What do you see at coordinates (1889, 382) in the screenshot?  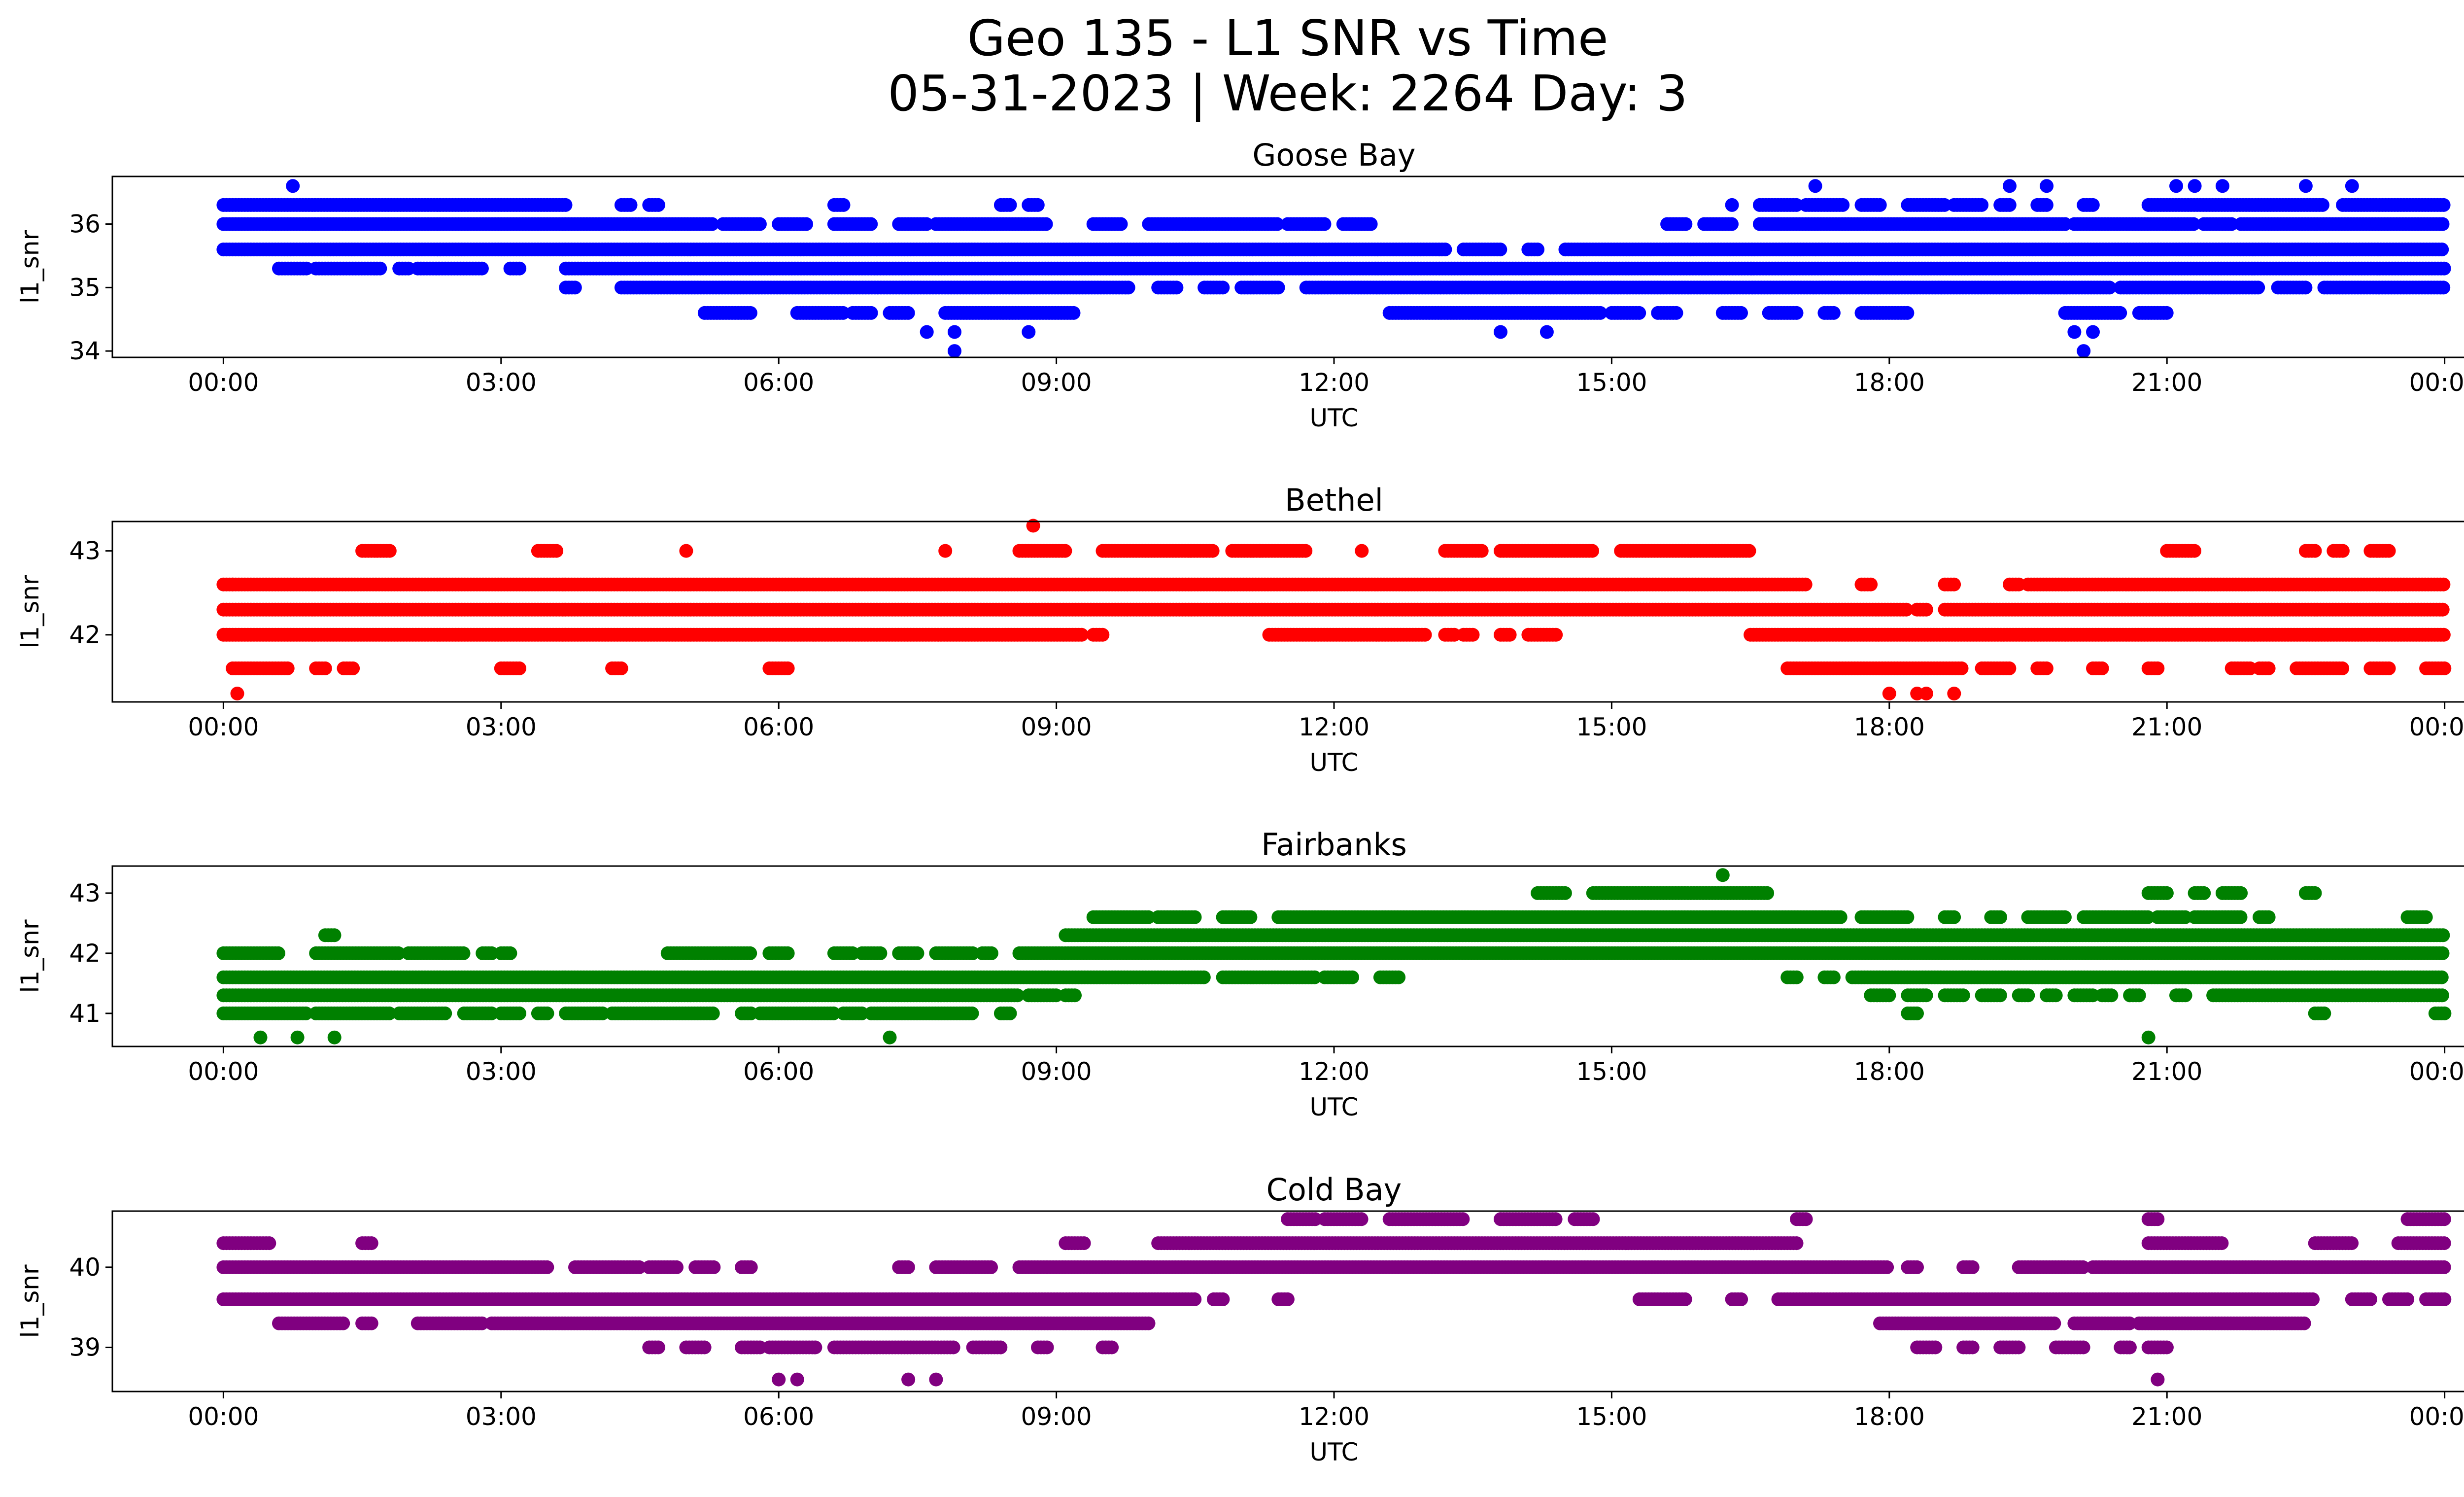 I see `x-tick-label: 18:00` at bounding box center [1889, 382].